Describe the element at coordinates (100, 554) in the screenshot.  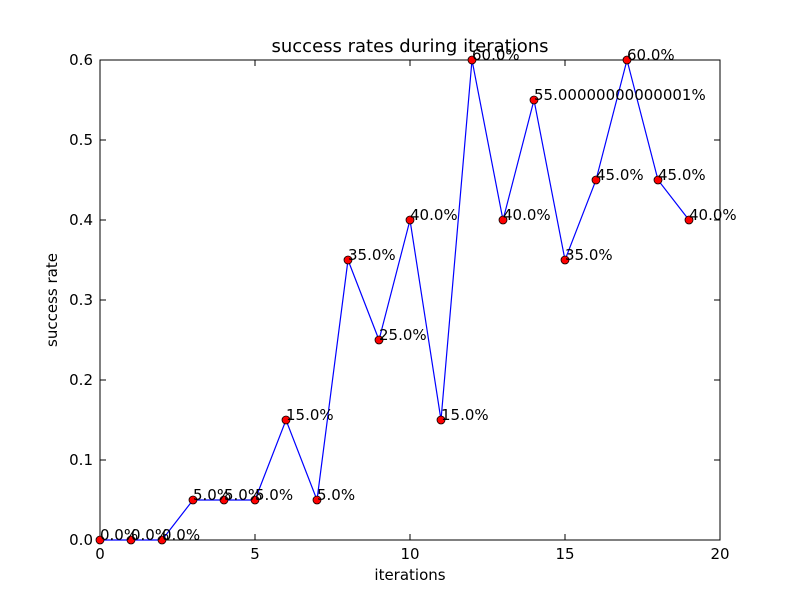
I see `x-tick-label: 0` at that location.